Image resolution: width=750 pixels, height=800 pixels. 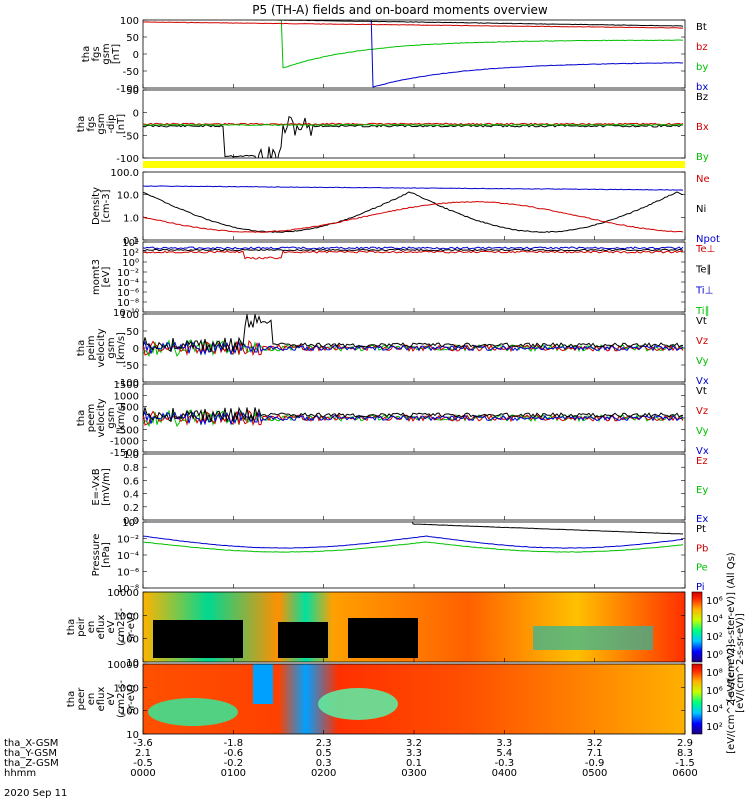 What do you see at coordinates (547, 528) in the screenshot?
I see `pt-trace` at bounding box center [547, 528].